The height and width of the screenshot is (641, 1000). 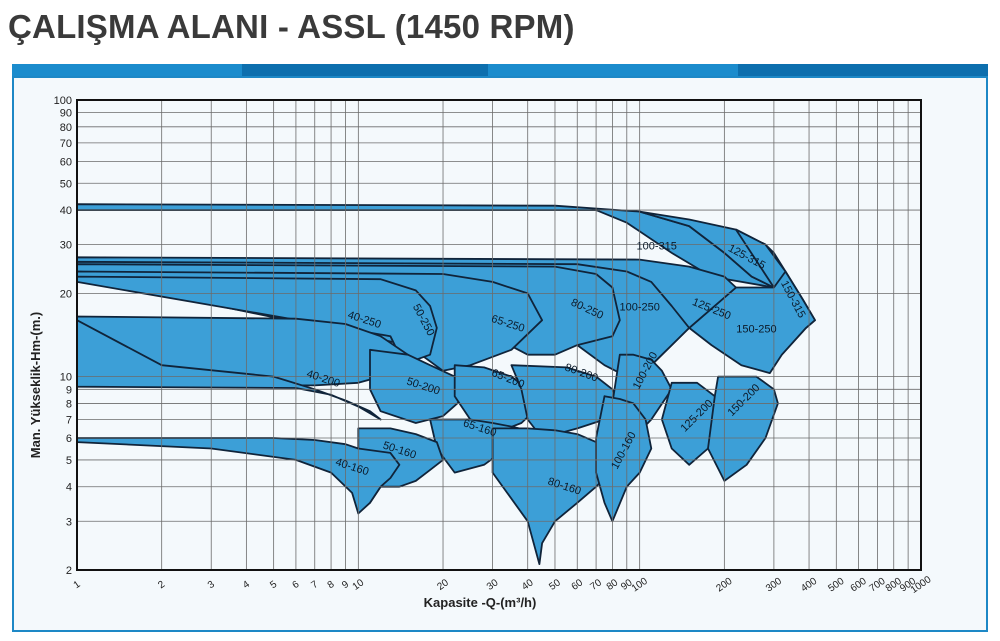 I want to click on x-tick-label: 10, so click(x=359, y=585).